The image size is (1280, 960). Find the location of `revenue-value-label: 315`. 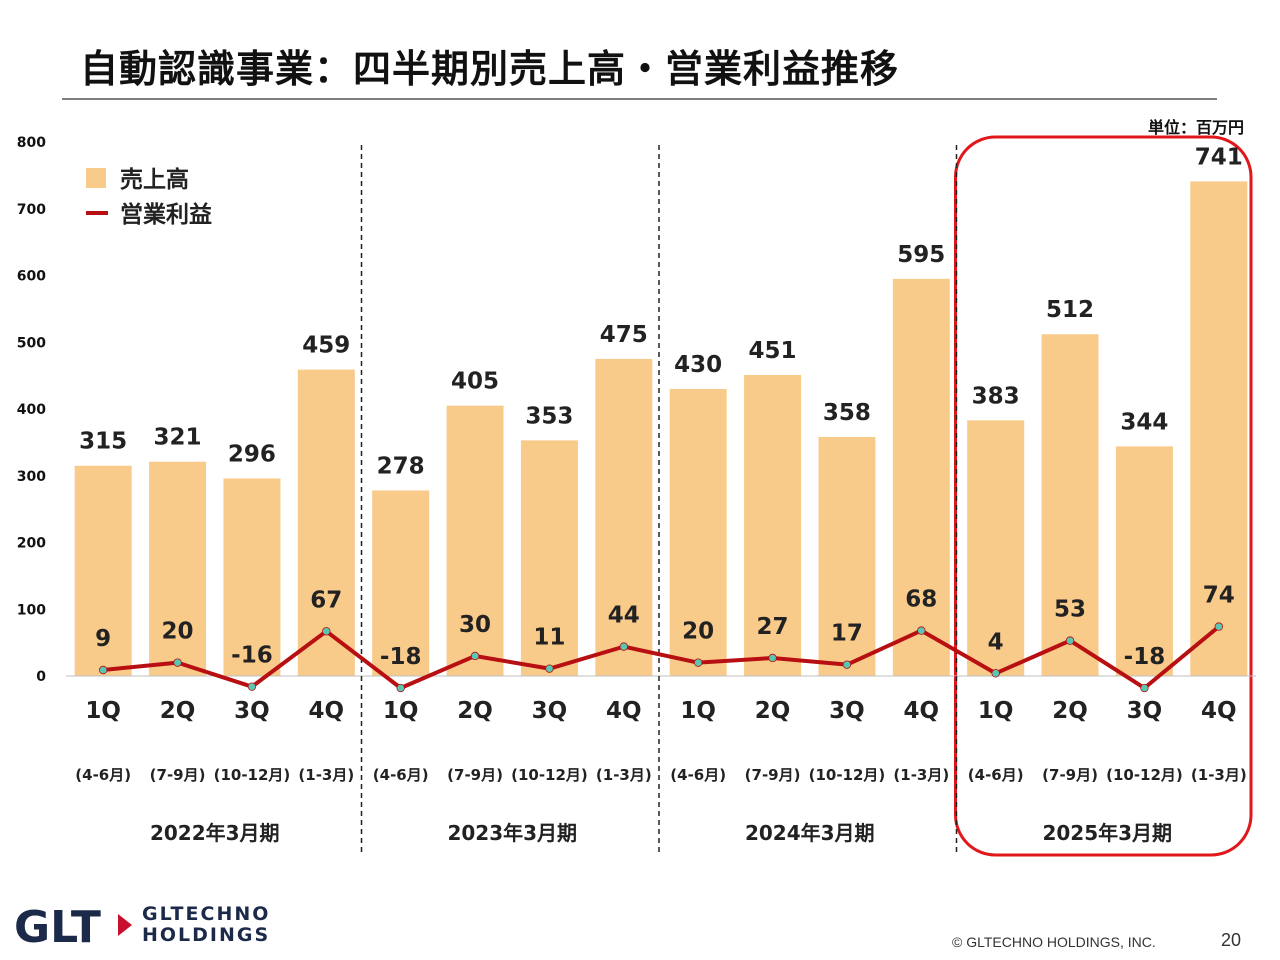

revenue-value-label: 315 is located at coordinates (103, 442).